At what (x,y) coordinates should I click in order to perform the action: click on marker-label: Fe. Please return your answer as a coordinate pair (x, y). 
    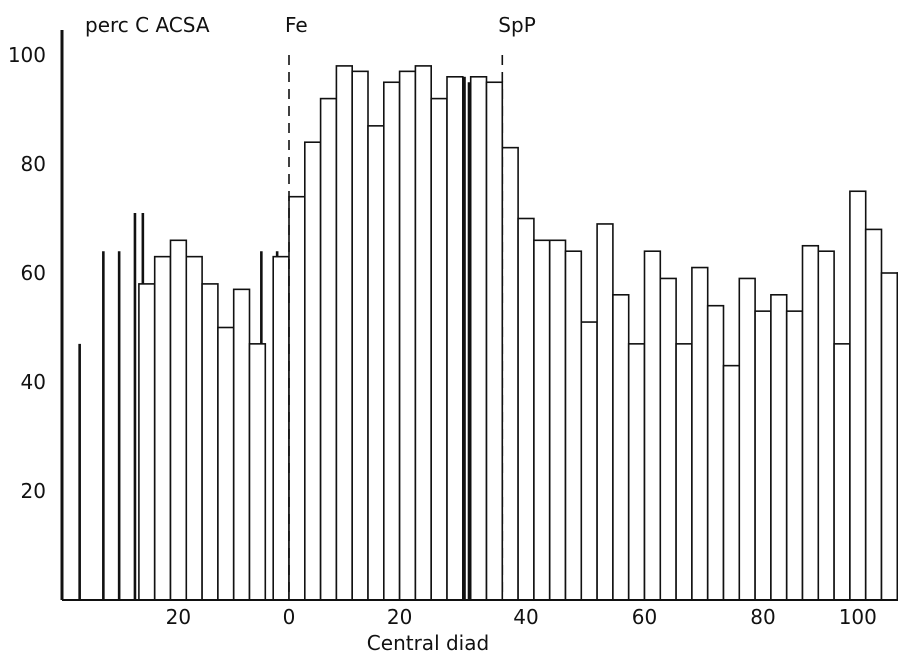
    Looking at the image, I should click on (296, 25).